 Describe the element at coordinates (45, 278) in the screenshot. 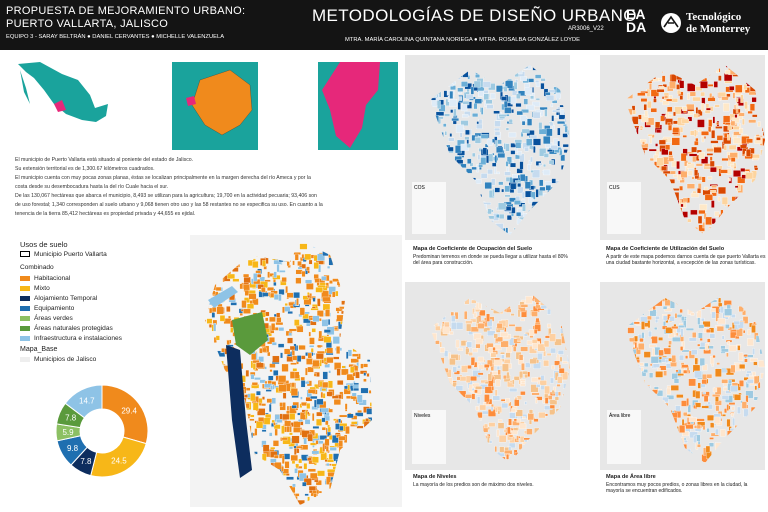

I see `legend-item: Habitacional` at that location.